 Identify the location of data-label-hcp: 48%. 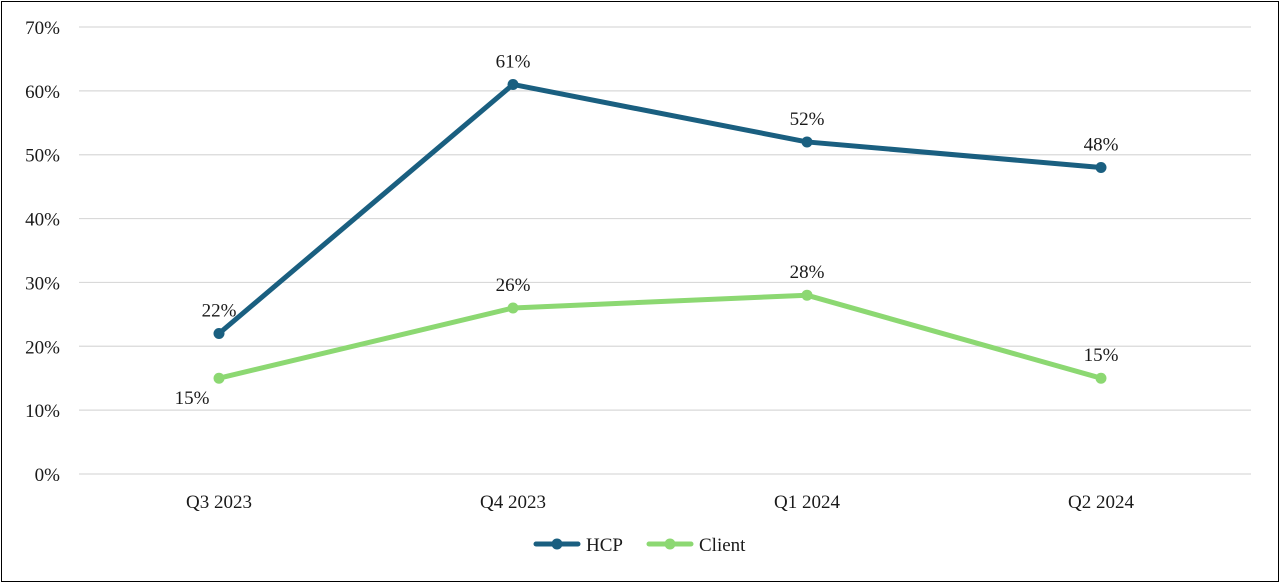
(1101, 144).